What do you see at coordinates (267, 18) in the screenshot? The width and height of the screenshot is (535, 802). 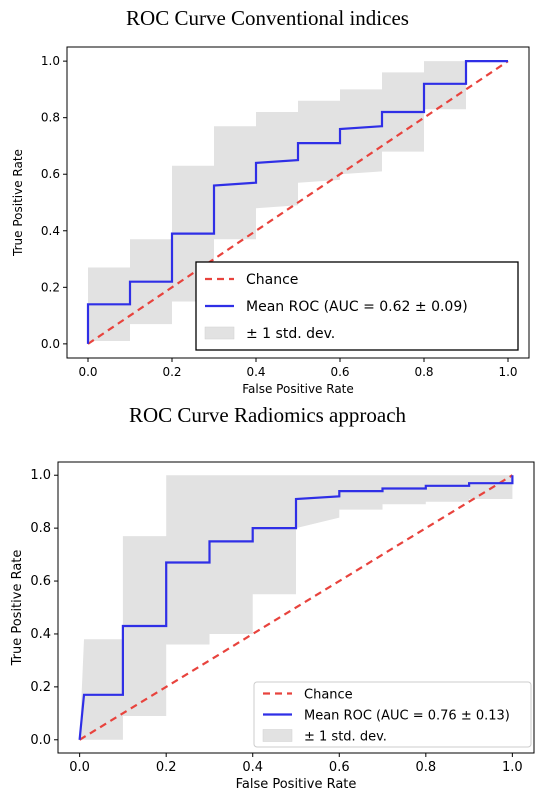 I see `chart-title-1: ROC Curve Conventional indices` at bounding box center [267, 18].